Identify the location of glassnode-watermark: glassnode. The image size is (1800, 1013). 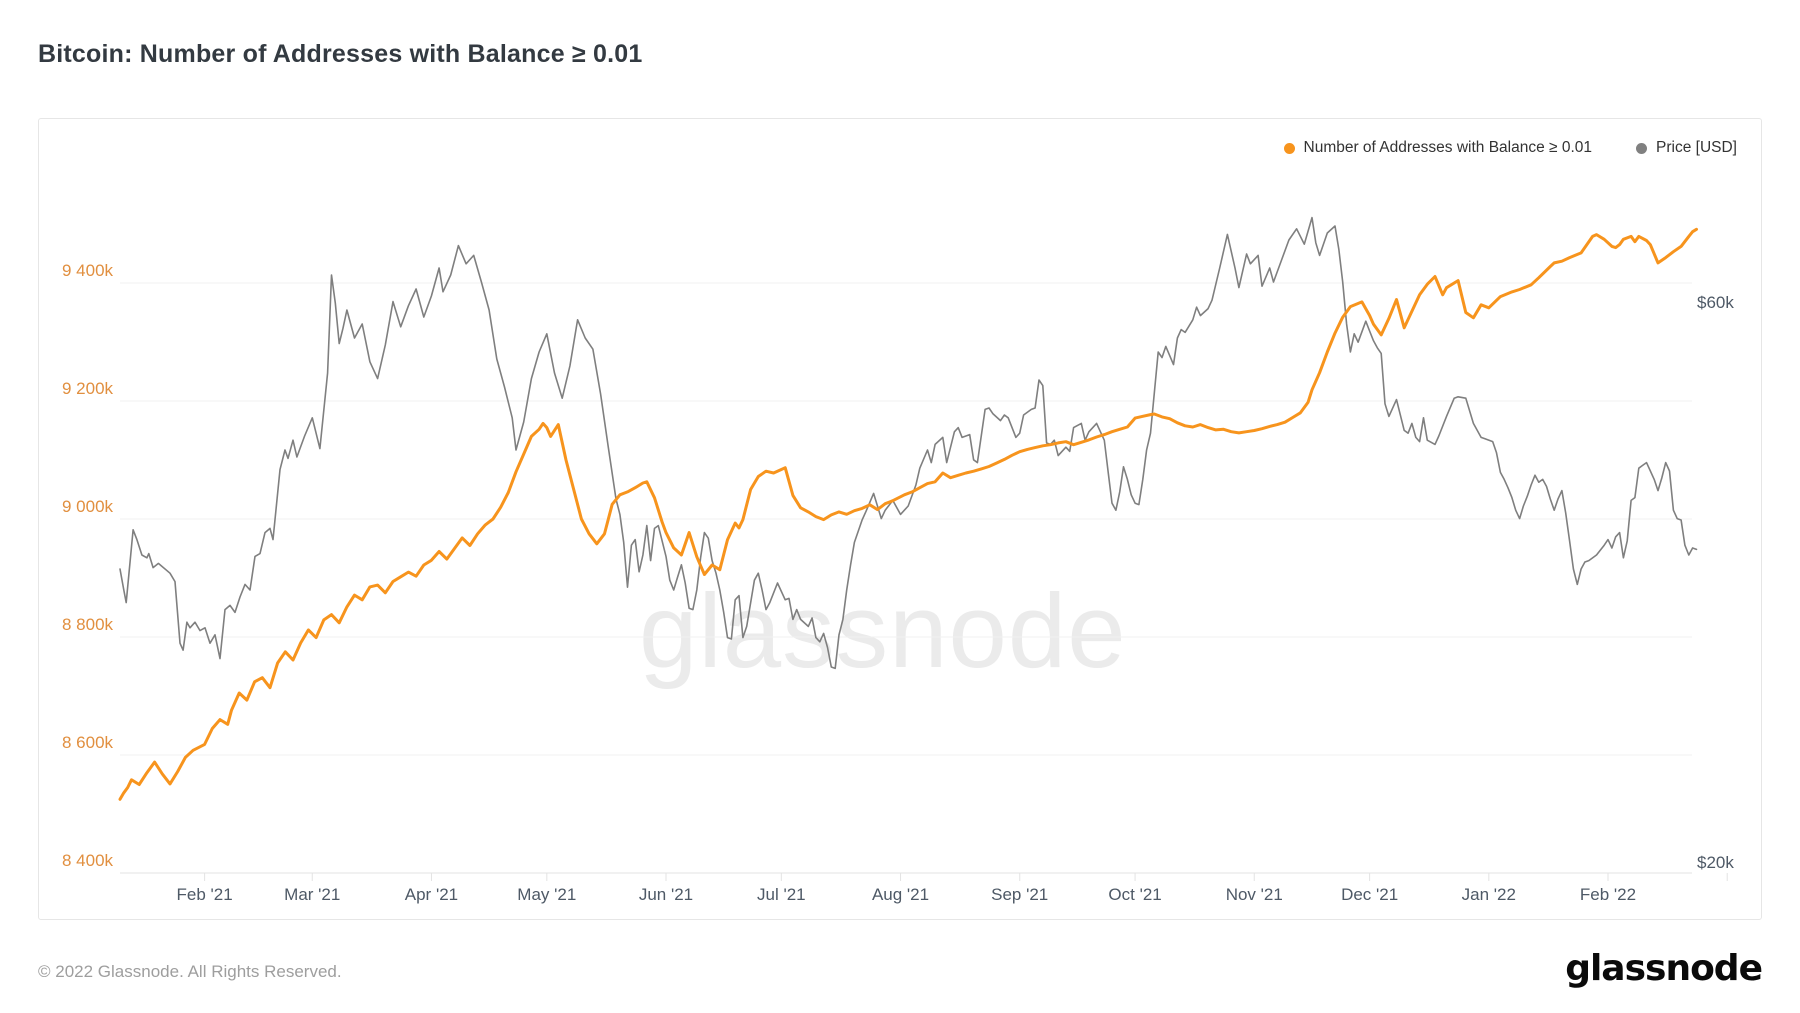
(883, 631).